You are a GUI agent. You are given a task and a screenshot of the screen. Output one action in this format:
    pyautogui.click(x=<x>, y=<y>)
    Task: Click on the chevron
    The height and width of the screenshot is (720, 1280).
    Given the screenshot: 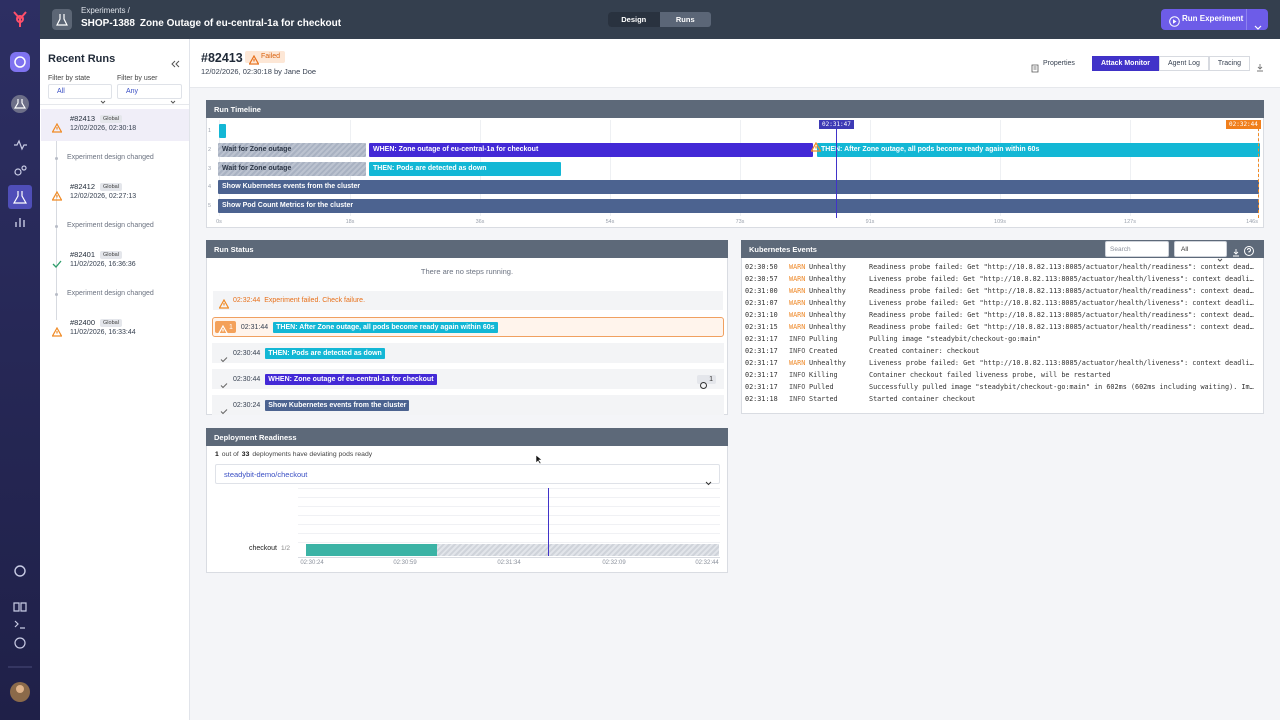 What is the action you would take?
    pyautogui.click(x=1258, y=23)
    